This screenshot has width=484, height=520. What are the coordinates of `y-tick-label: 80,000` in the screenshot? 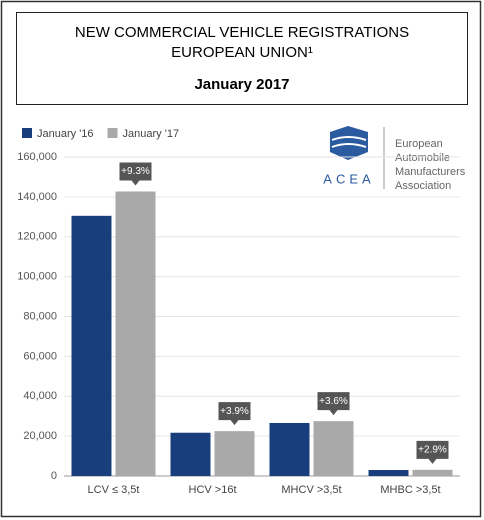 It's located at (40, 316).